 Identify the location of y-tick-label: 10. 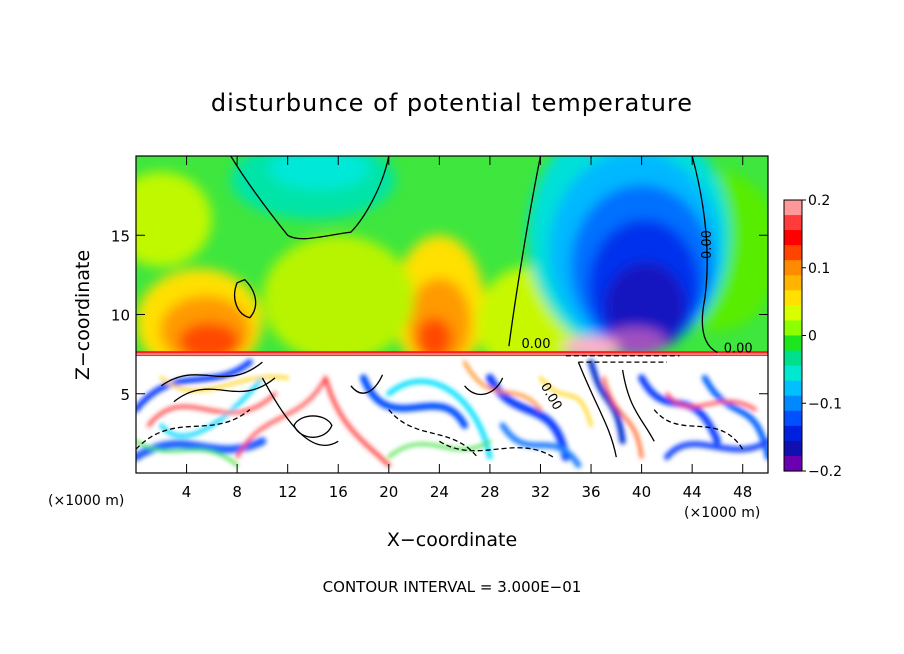
(120, 316).